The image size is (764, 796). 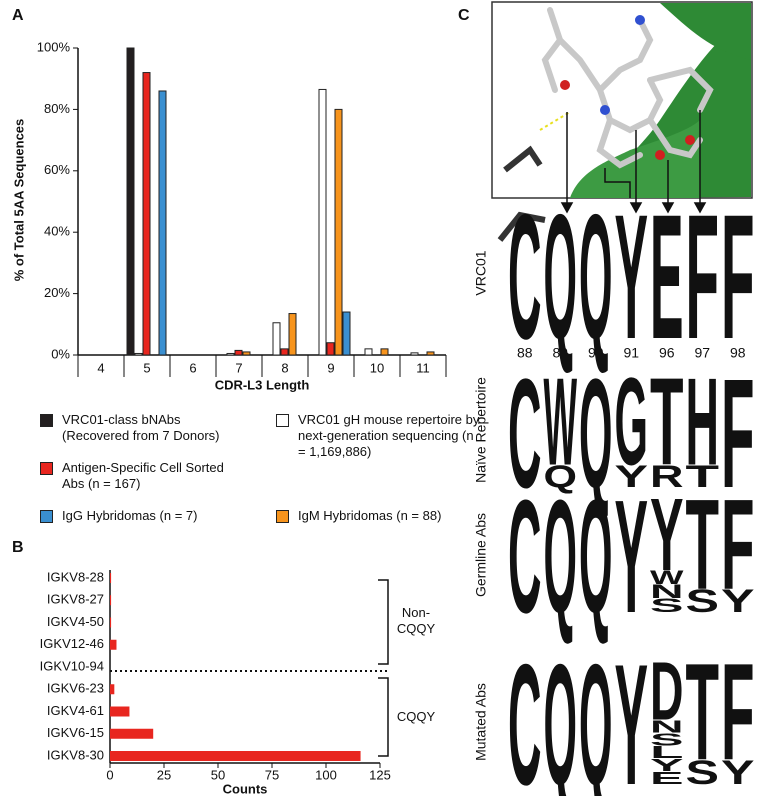 What do you see at coordinates (57, 231) in the screenshot?
I see `y-tick-label: 40%` at bounding box center [57, 231].